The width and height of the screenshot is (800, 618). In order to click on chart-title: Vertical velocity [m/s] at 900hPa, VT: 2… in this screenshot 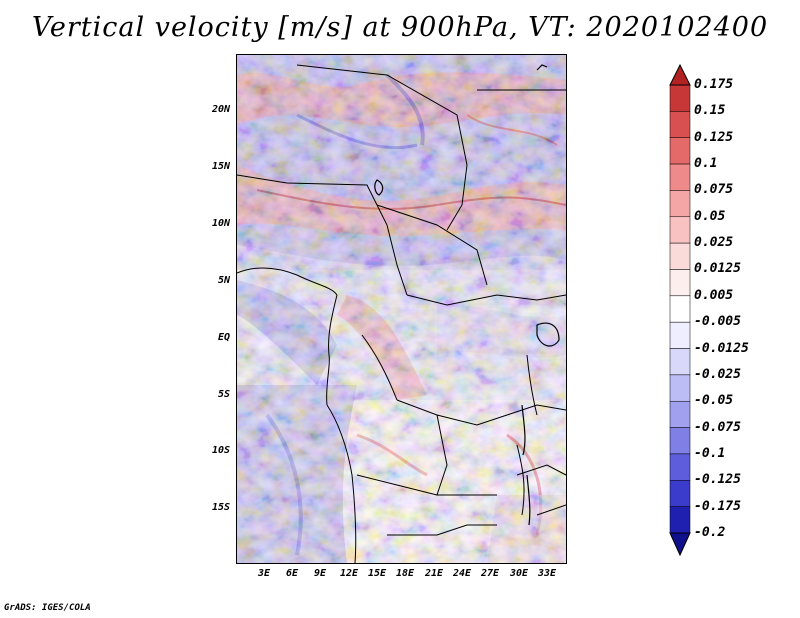, I will do `click(400, 27)`.